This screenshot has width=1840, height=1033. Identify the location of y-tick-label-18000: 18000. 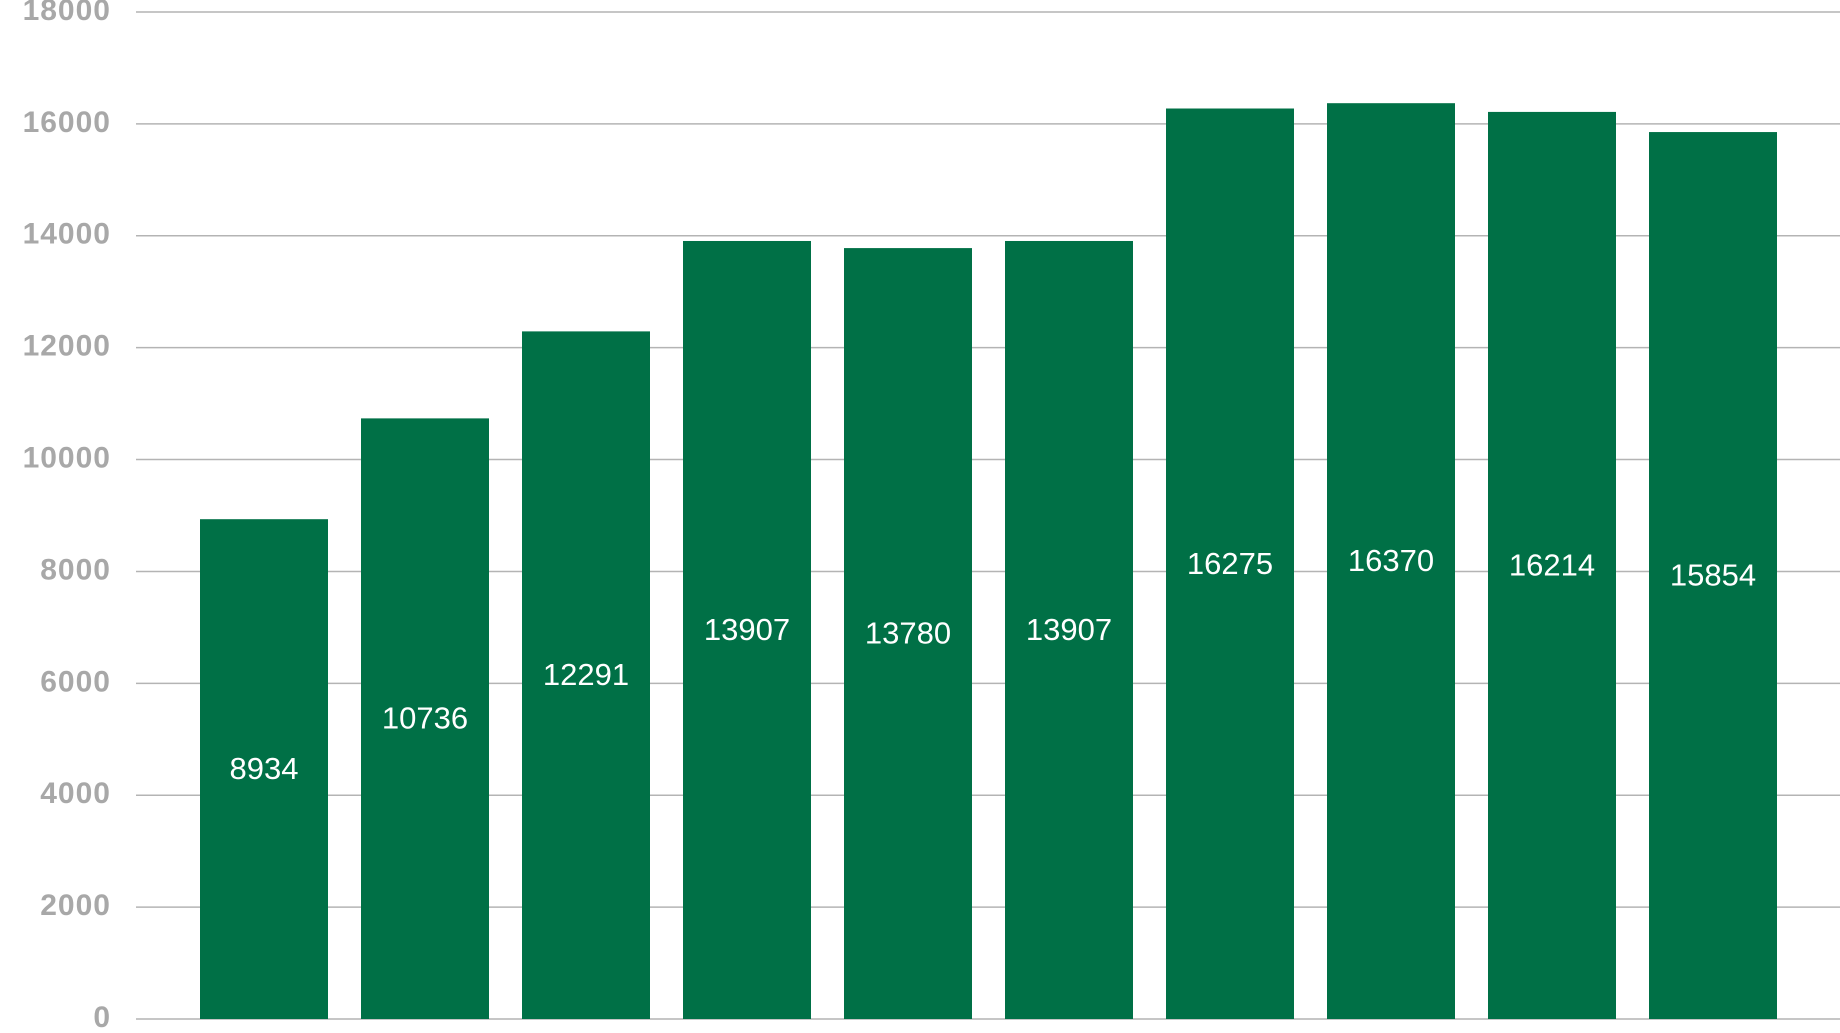
(67, 13).